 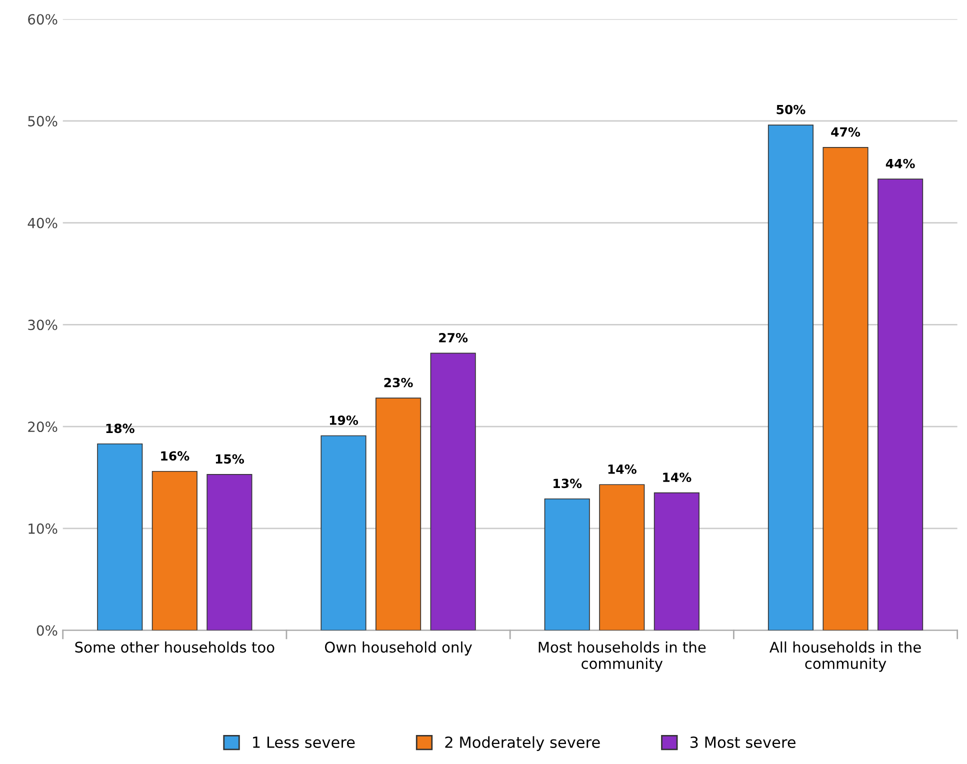 What do you see at coordinates (568, 483) in the screenshot?
I see `data-label: 13%` at bounding box center [568, 483].